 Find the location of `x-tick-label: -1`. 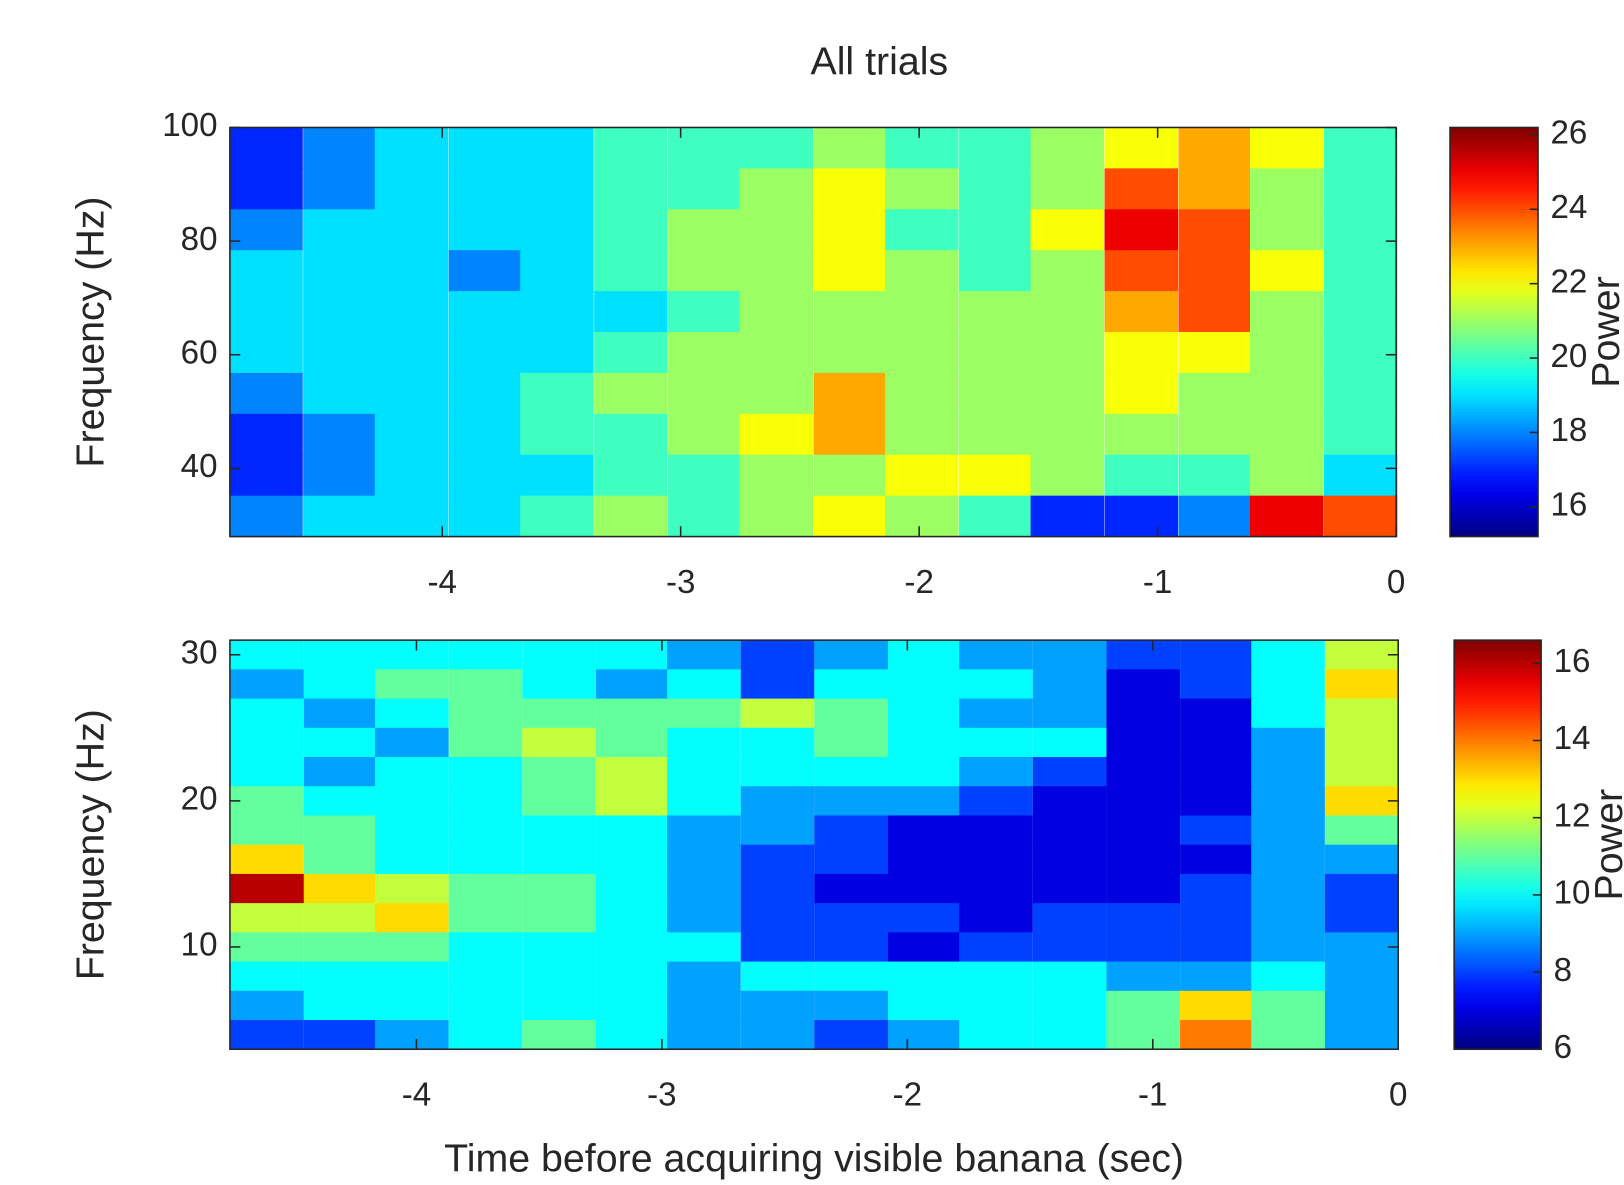

x-tick-label: -1 is located at coordinates (1152, 1095).